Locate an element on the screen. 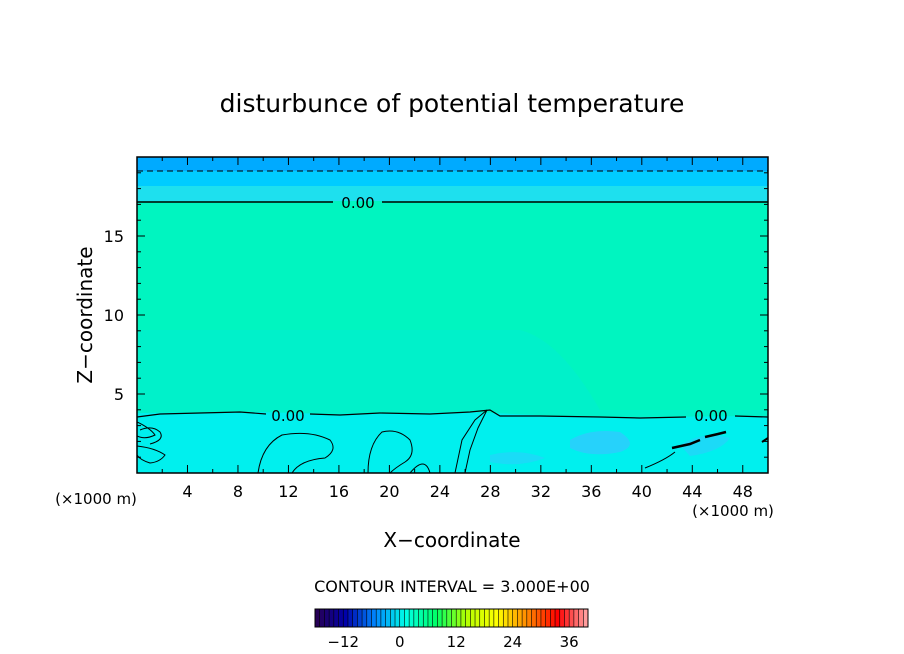 Image resolution: width=904 pixels, height=654 pixels. colorbar-frame is located at coordinates (451, 618).